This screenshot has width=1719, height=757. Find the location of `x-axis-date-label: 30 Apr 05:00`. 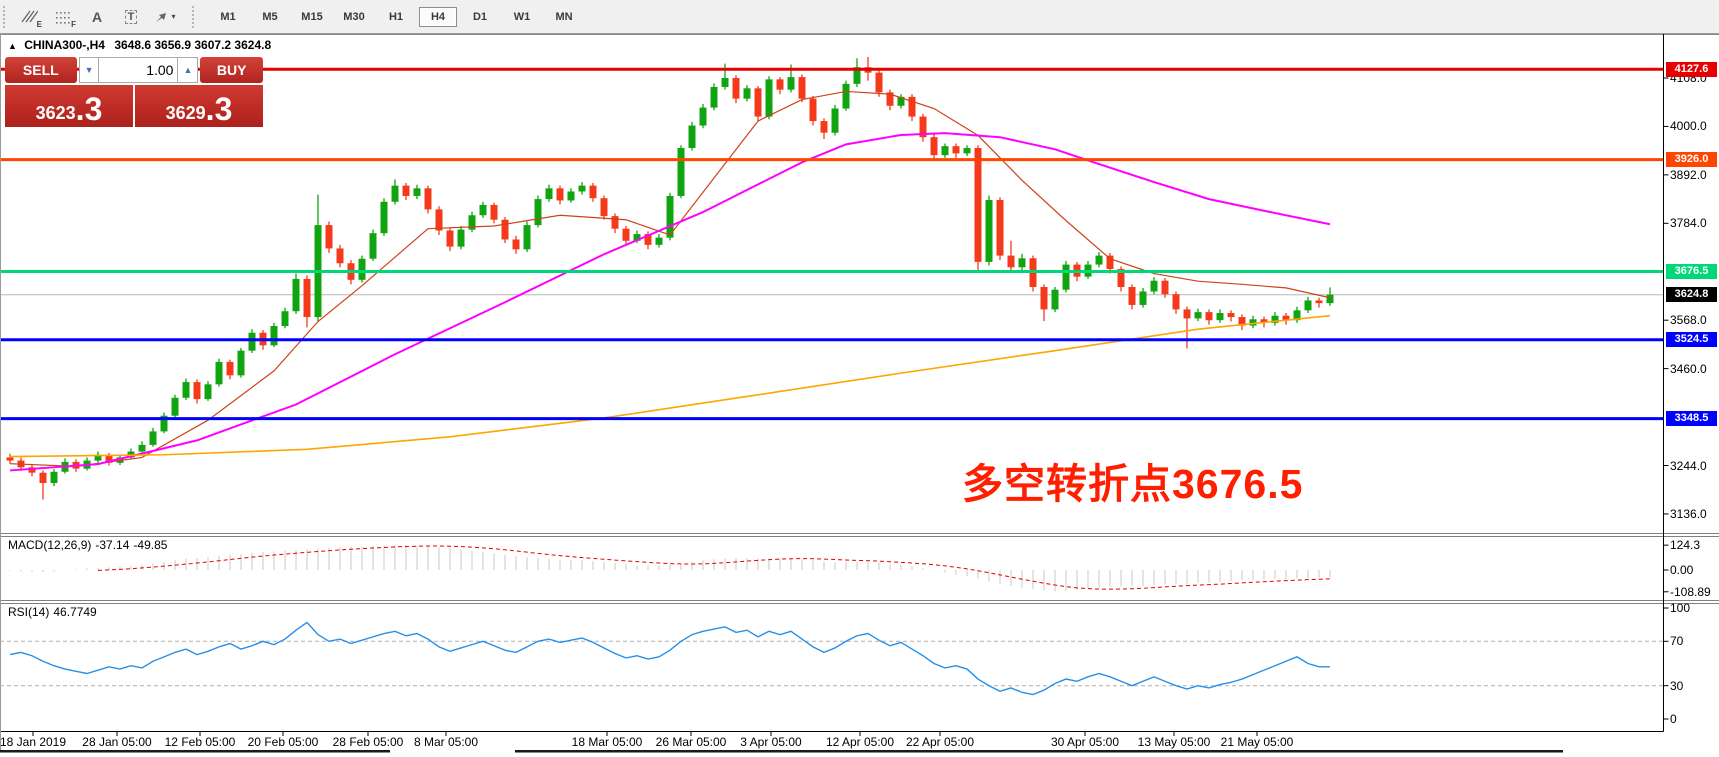

x-axis-date-label: 30 Apr 05:00 is located at coordinates (1085, 742).